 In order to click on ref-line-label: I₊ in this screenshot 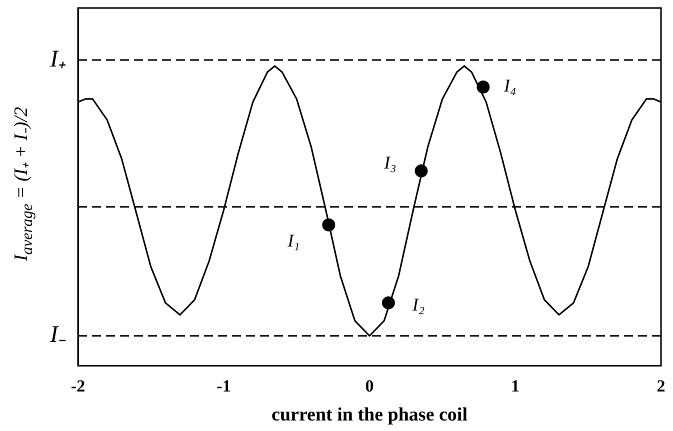, I will do `click(57, 59)`.